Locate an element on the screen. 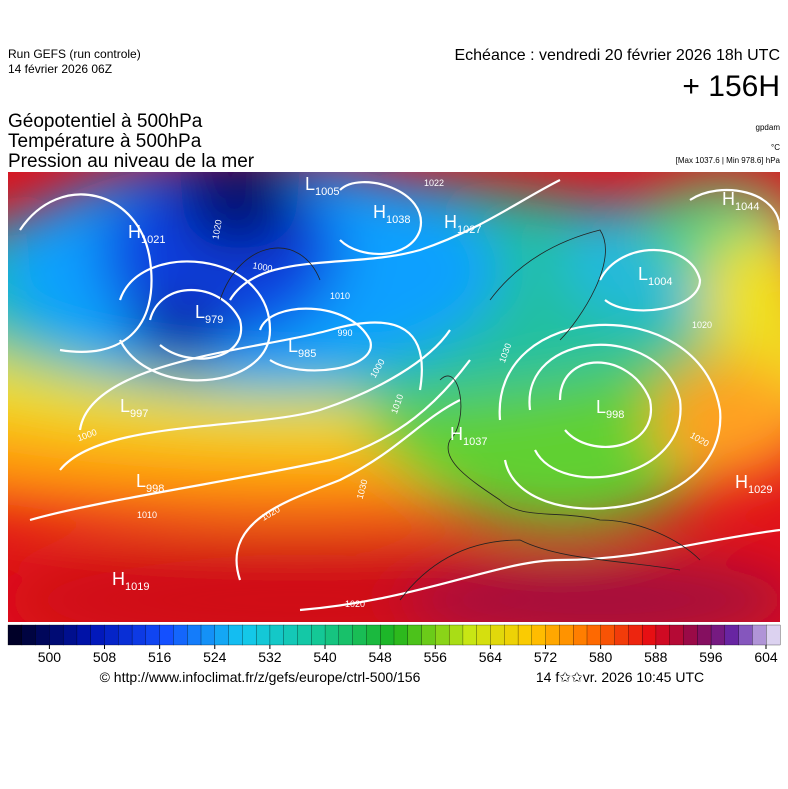 Image resolution: width=788 pixels, height=789 pixels. pressure-center: H1027 is located at coordinates (462, 224).